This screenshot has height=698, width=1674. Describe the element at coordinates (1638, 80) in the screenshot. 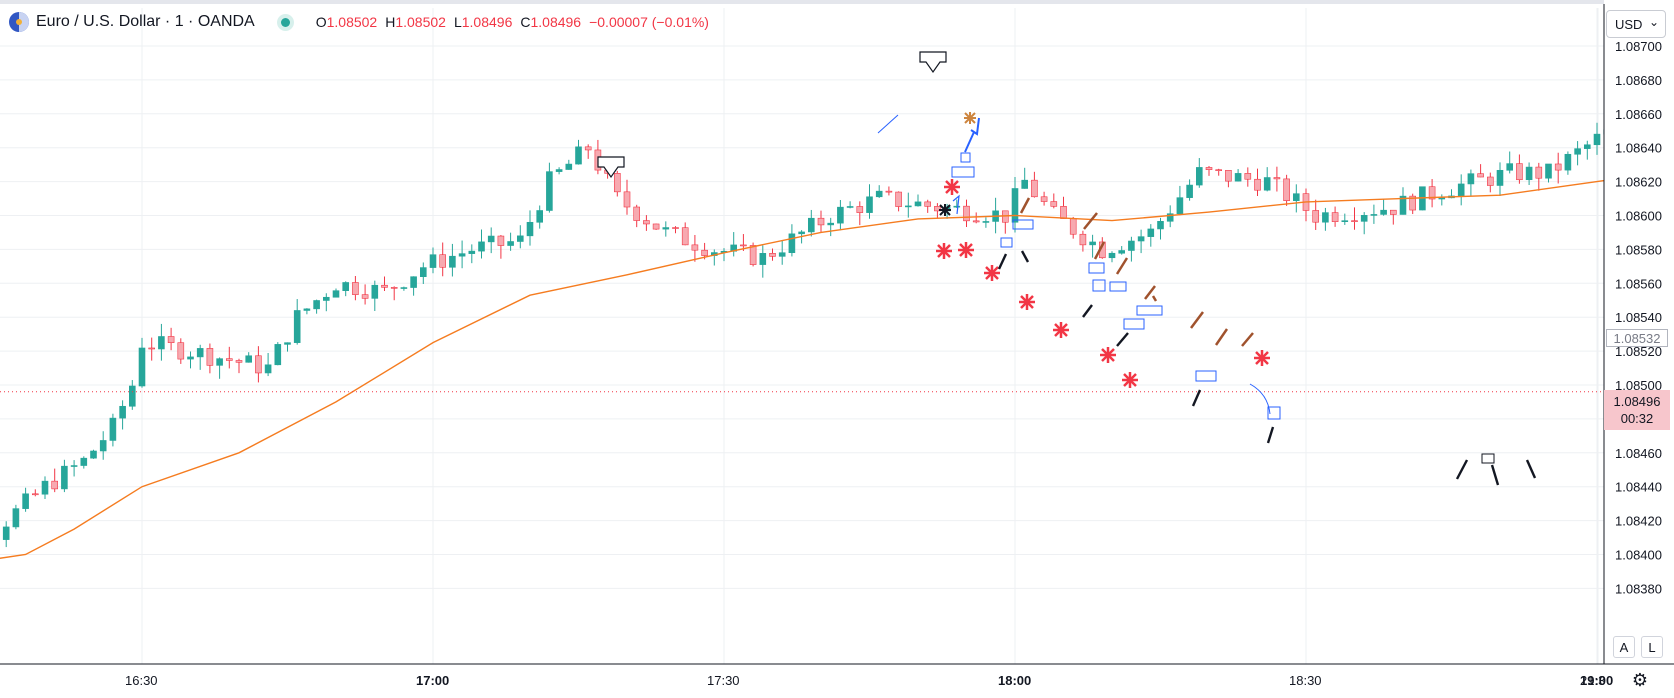

I see `price-tick-label: 1.08680` at that location.